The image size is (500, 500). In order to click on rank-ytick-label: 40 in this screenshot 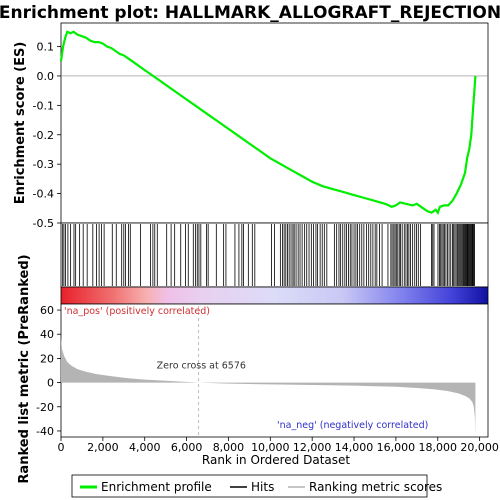, I will do `click(47, 334)`.